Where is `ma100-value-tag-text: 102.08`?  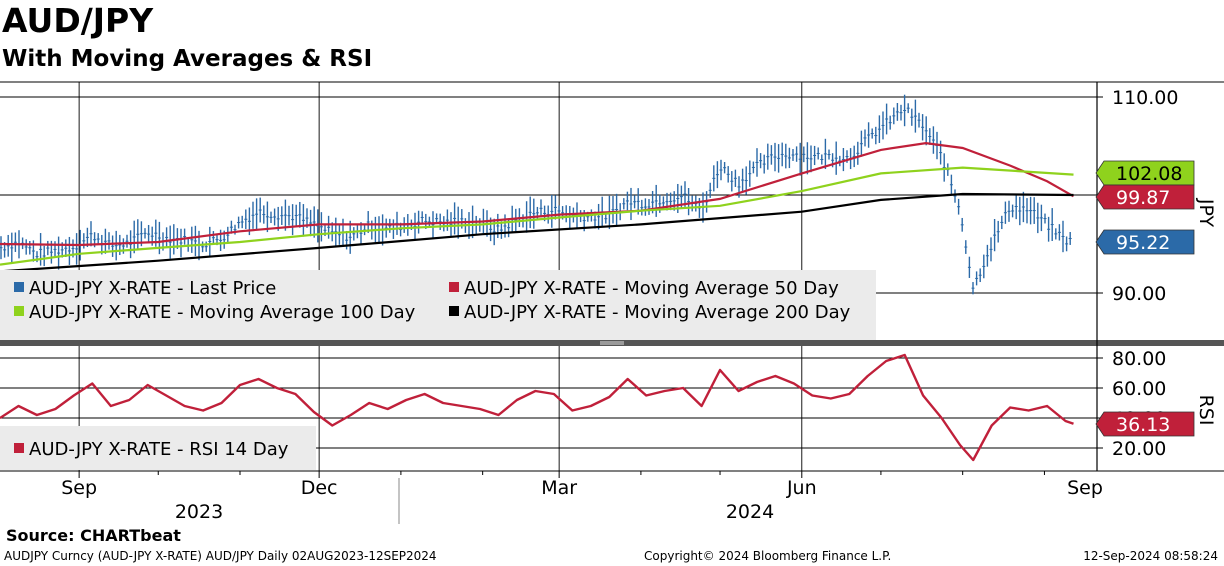 ma100-value-tag-text: 102.08 is located at coordinates (1149, 174).